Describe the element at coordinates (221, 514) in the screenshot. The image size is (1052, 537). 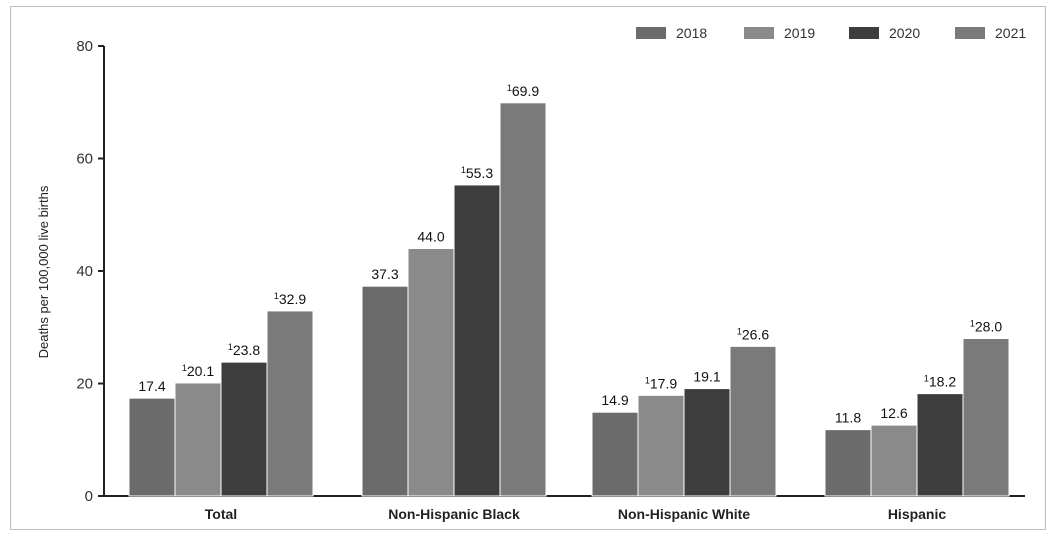
I see `category-label: Total` at that location.